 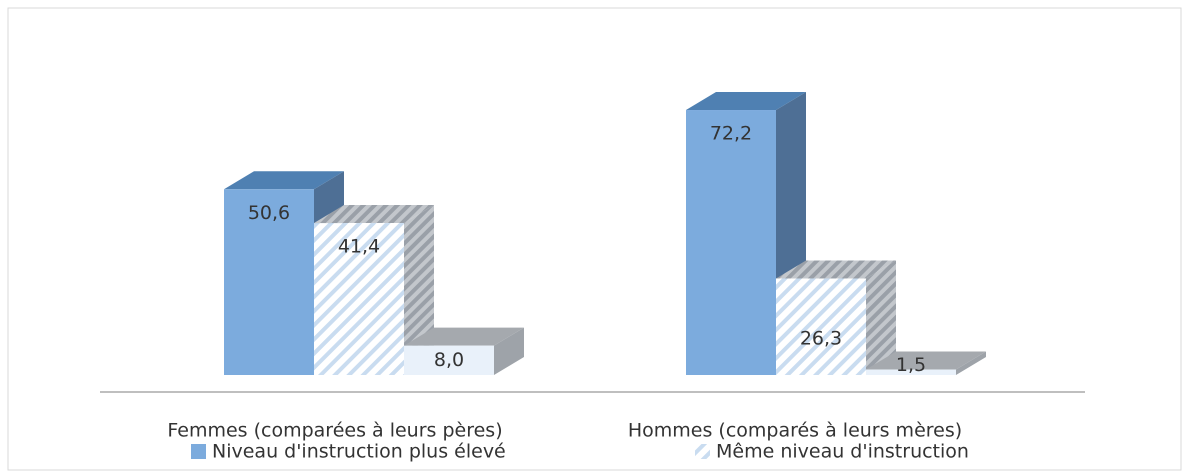 I want to click on legend-label: Même niveau d'instruction, so click(x=842, y=452).